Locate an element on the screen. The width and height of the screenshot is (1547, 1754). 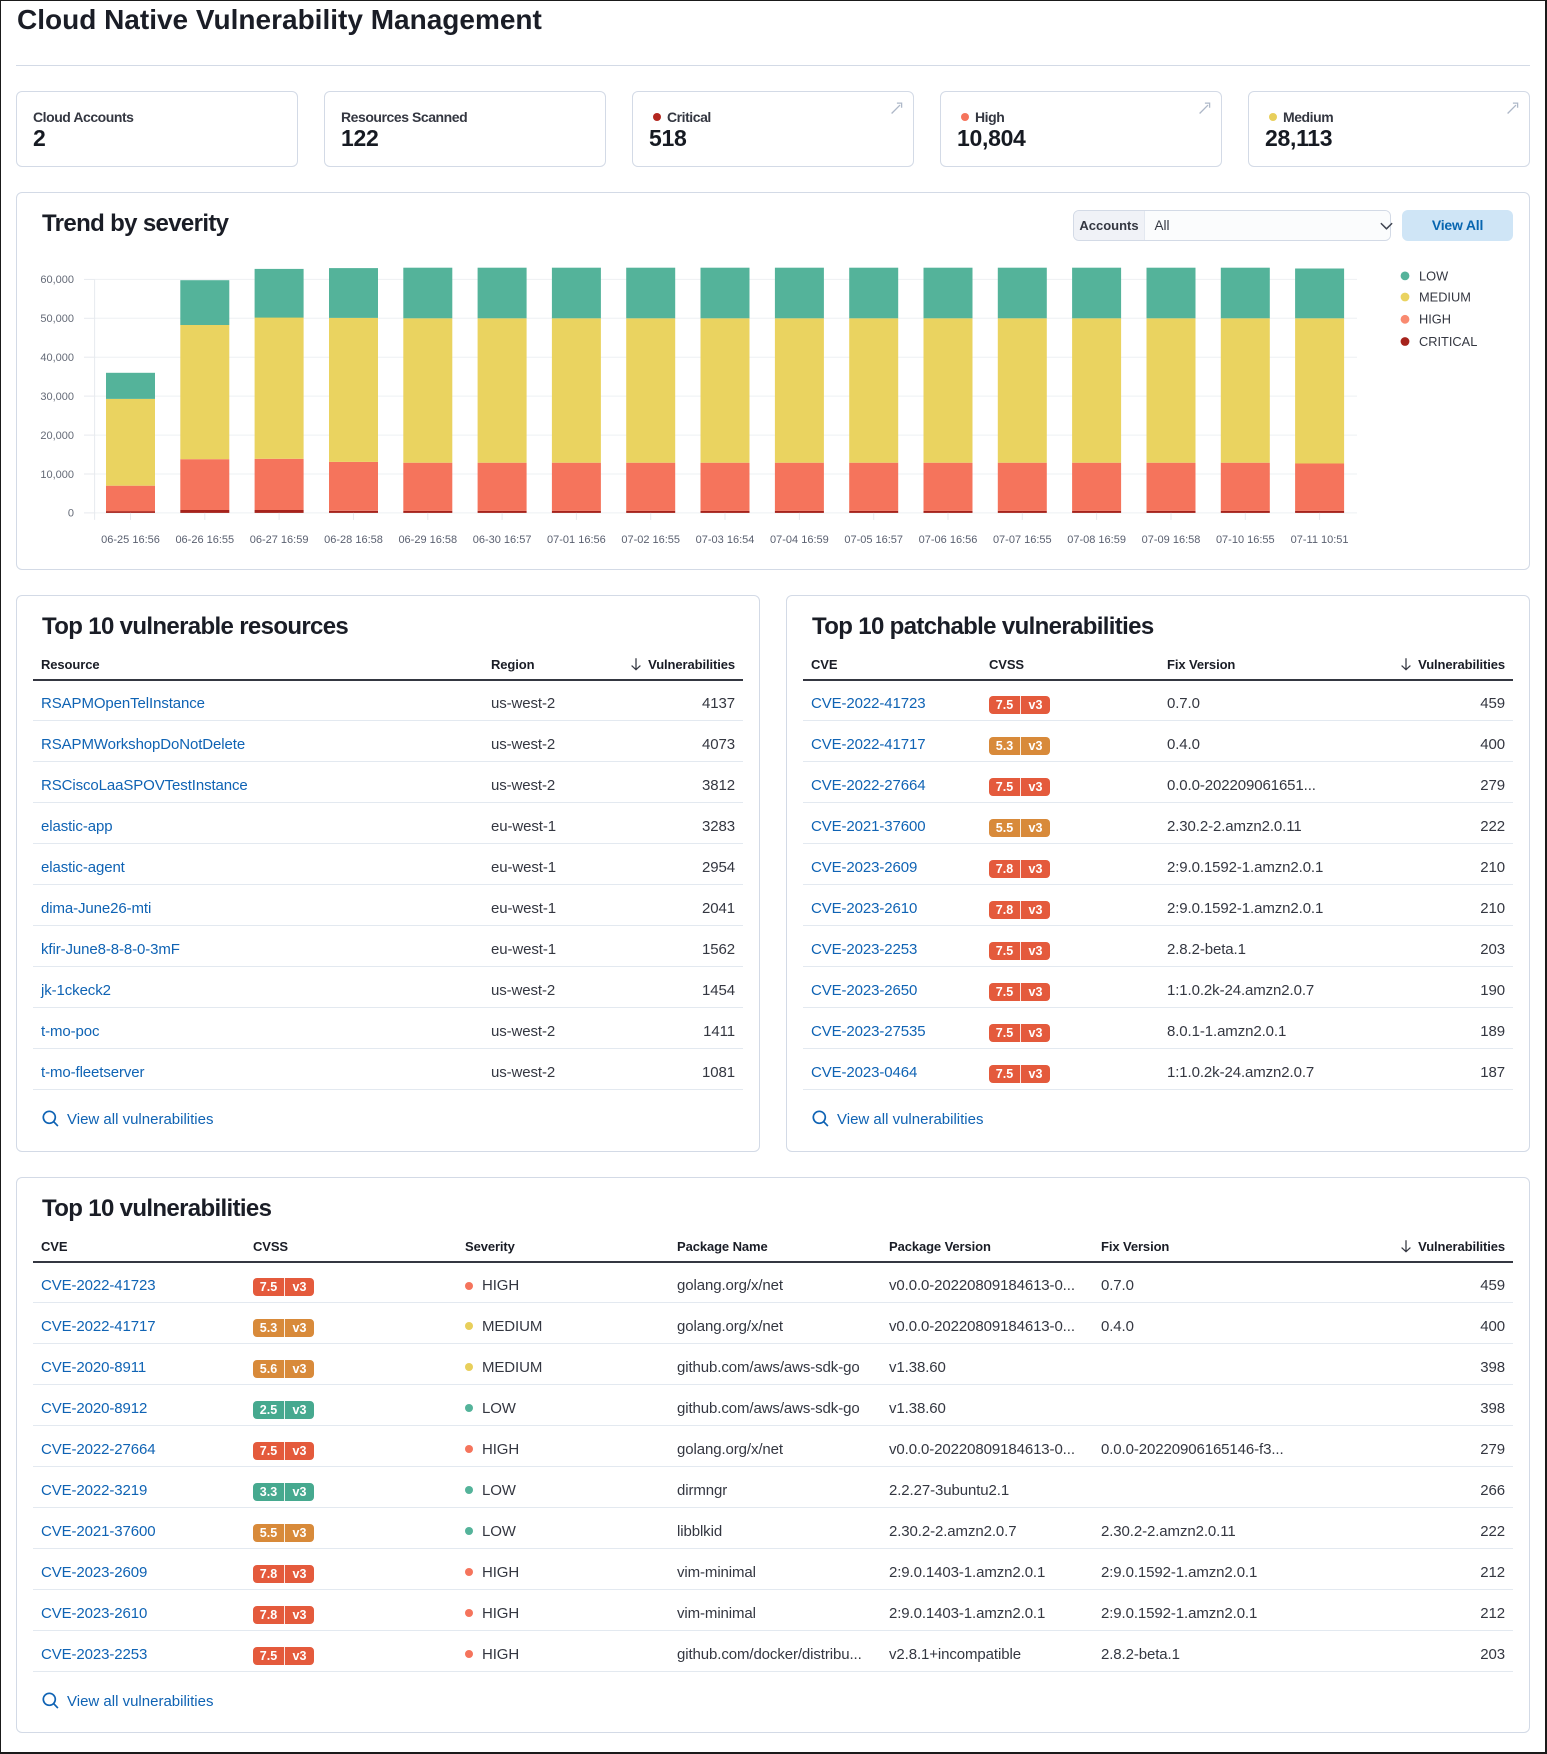
svg-text: LOW is located at coordinates (1434, 275).